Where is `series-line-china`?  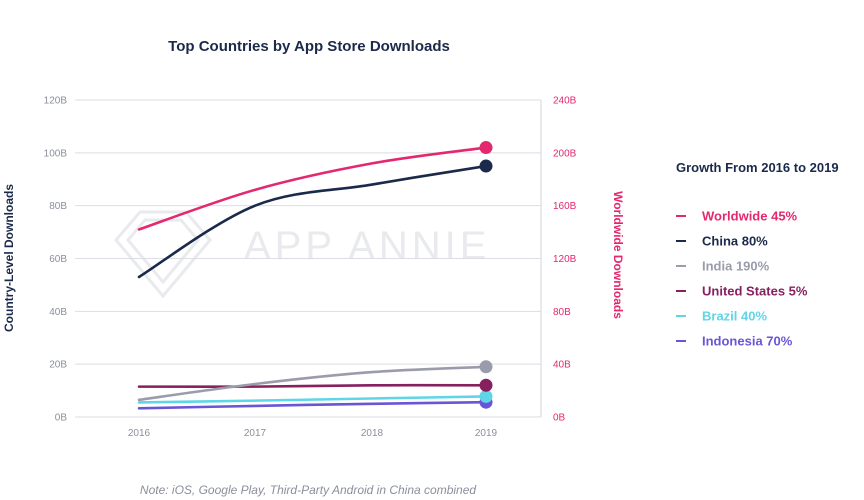
series-line-china is located at coordinates (312, 221).